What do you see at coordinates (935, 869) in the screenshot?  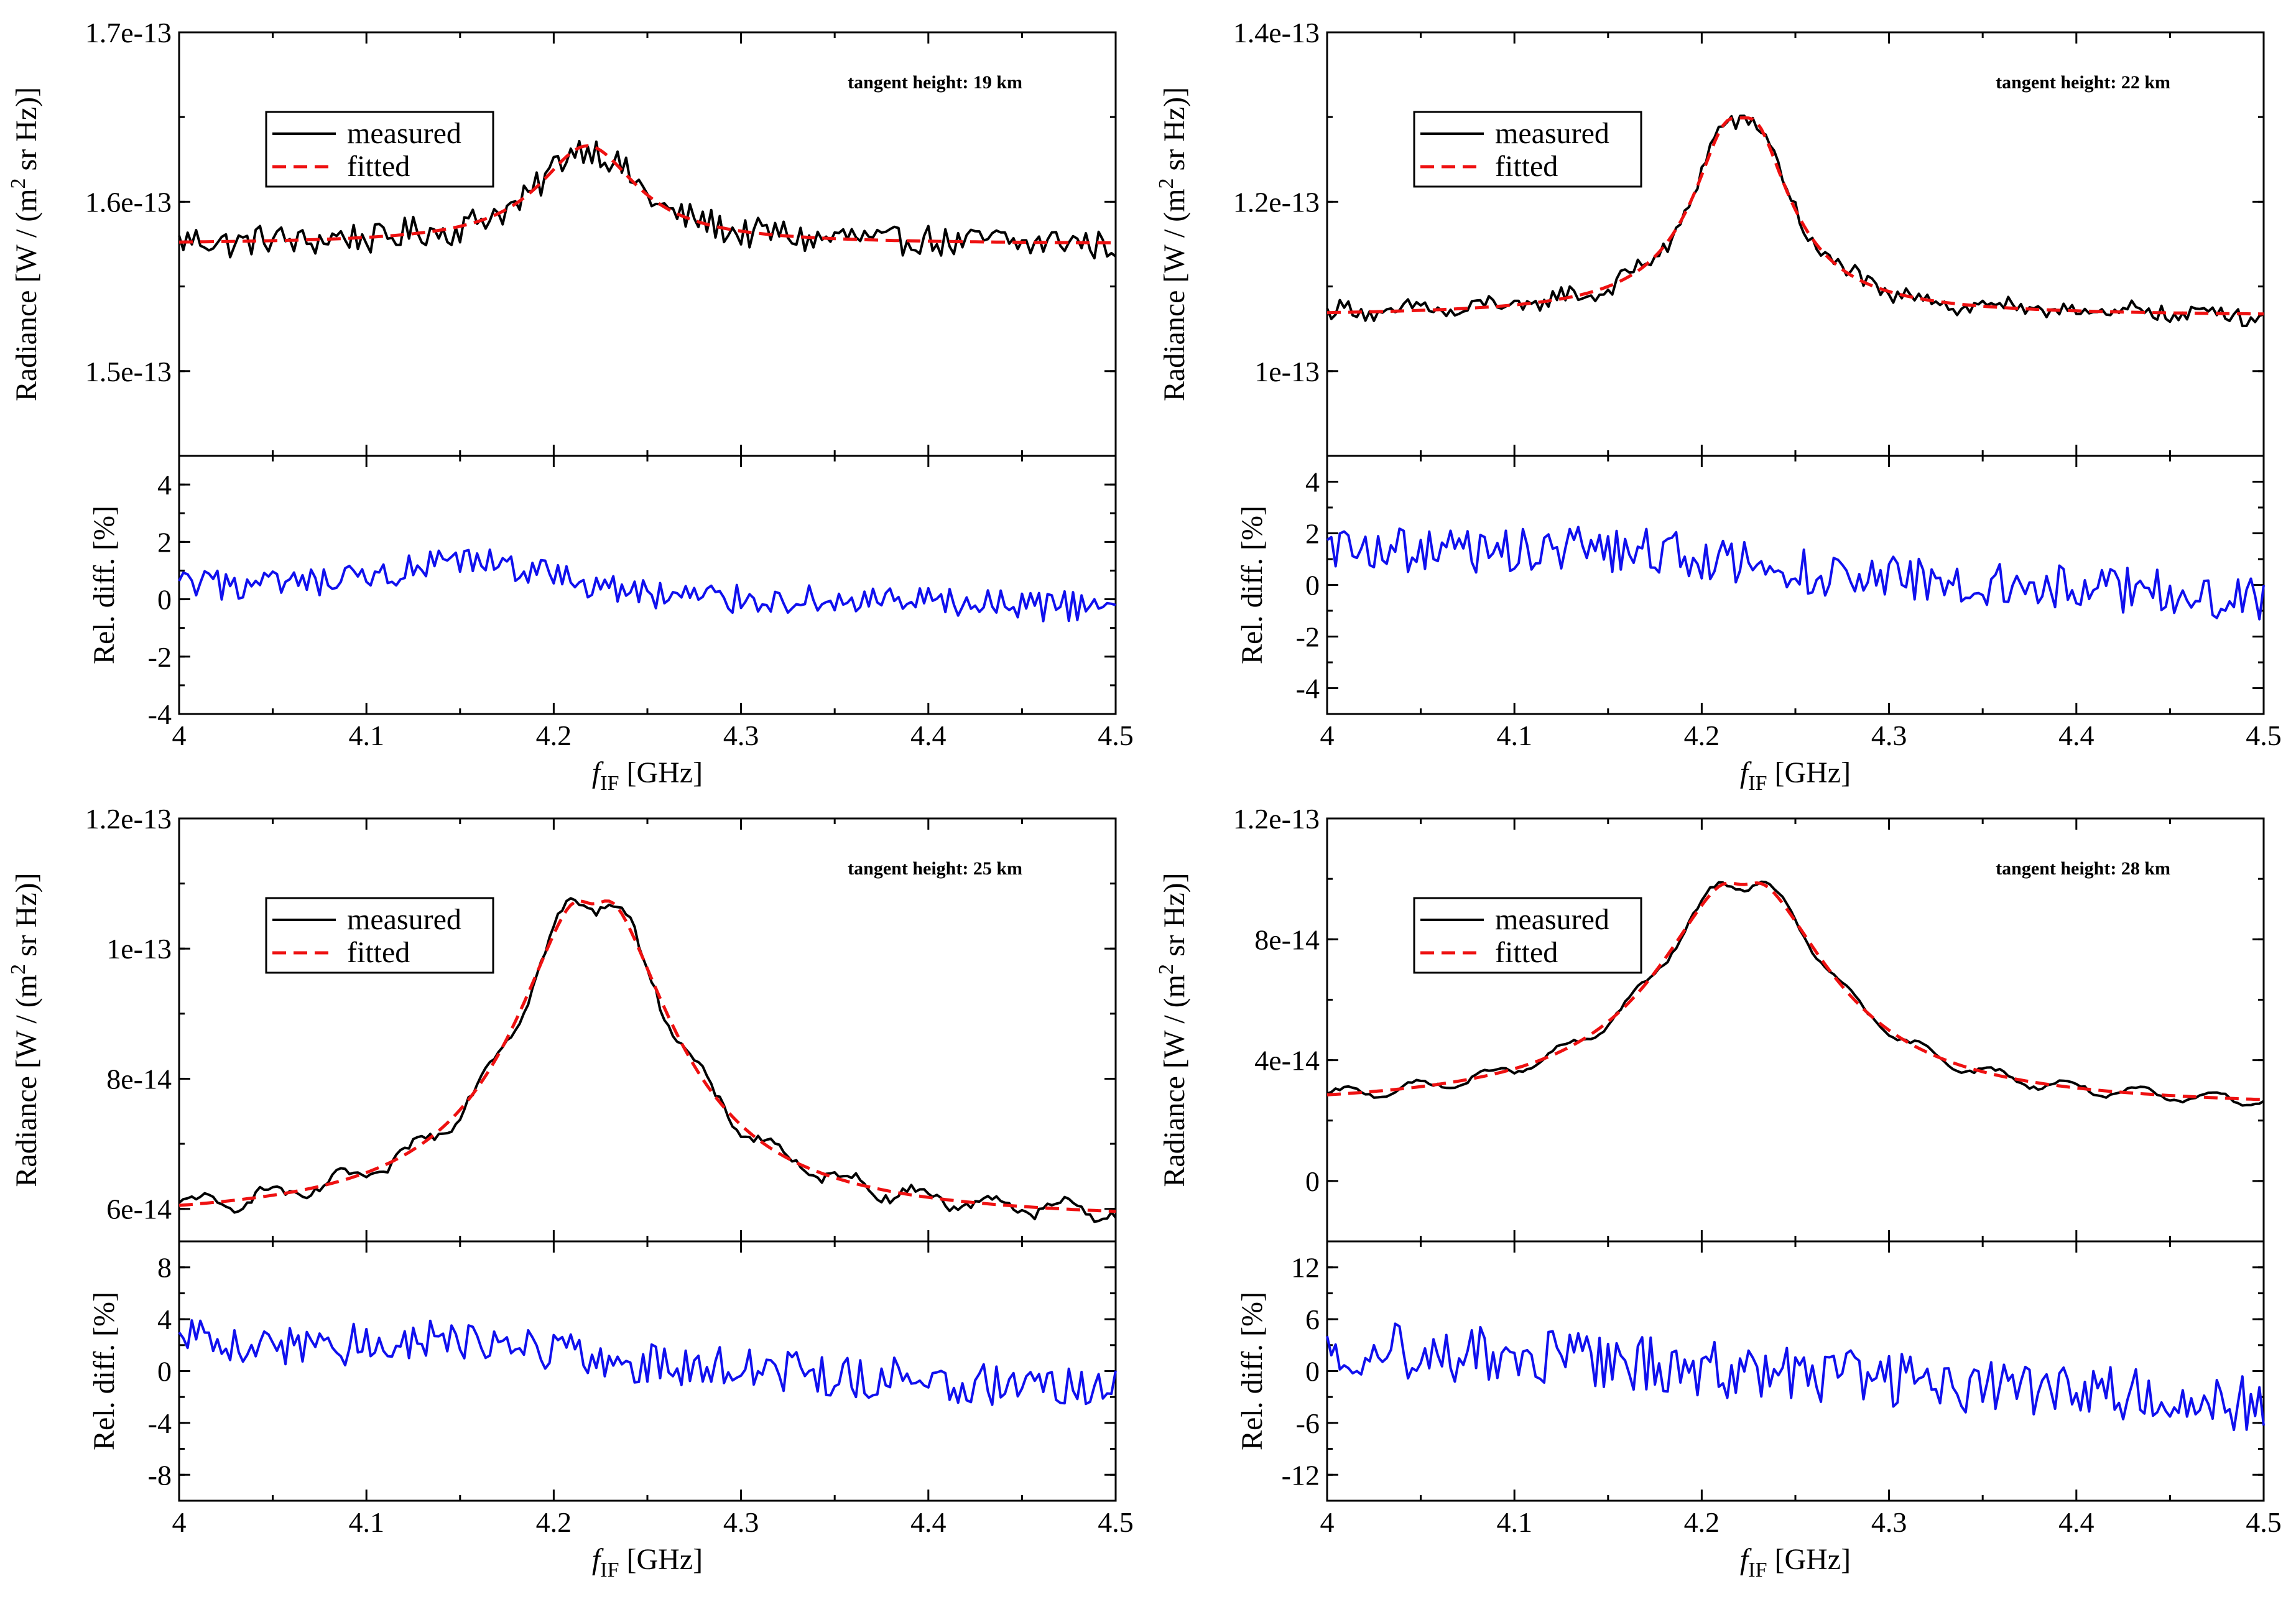 I see `tangent-height-annotation: tangent height: 25 km` at bounding box center [935, 869].